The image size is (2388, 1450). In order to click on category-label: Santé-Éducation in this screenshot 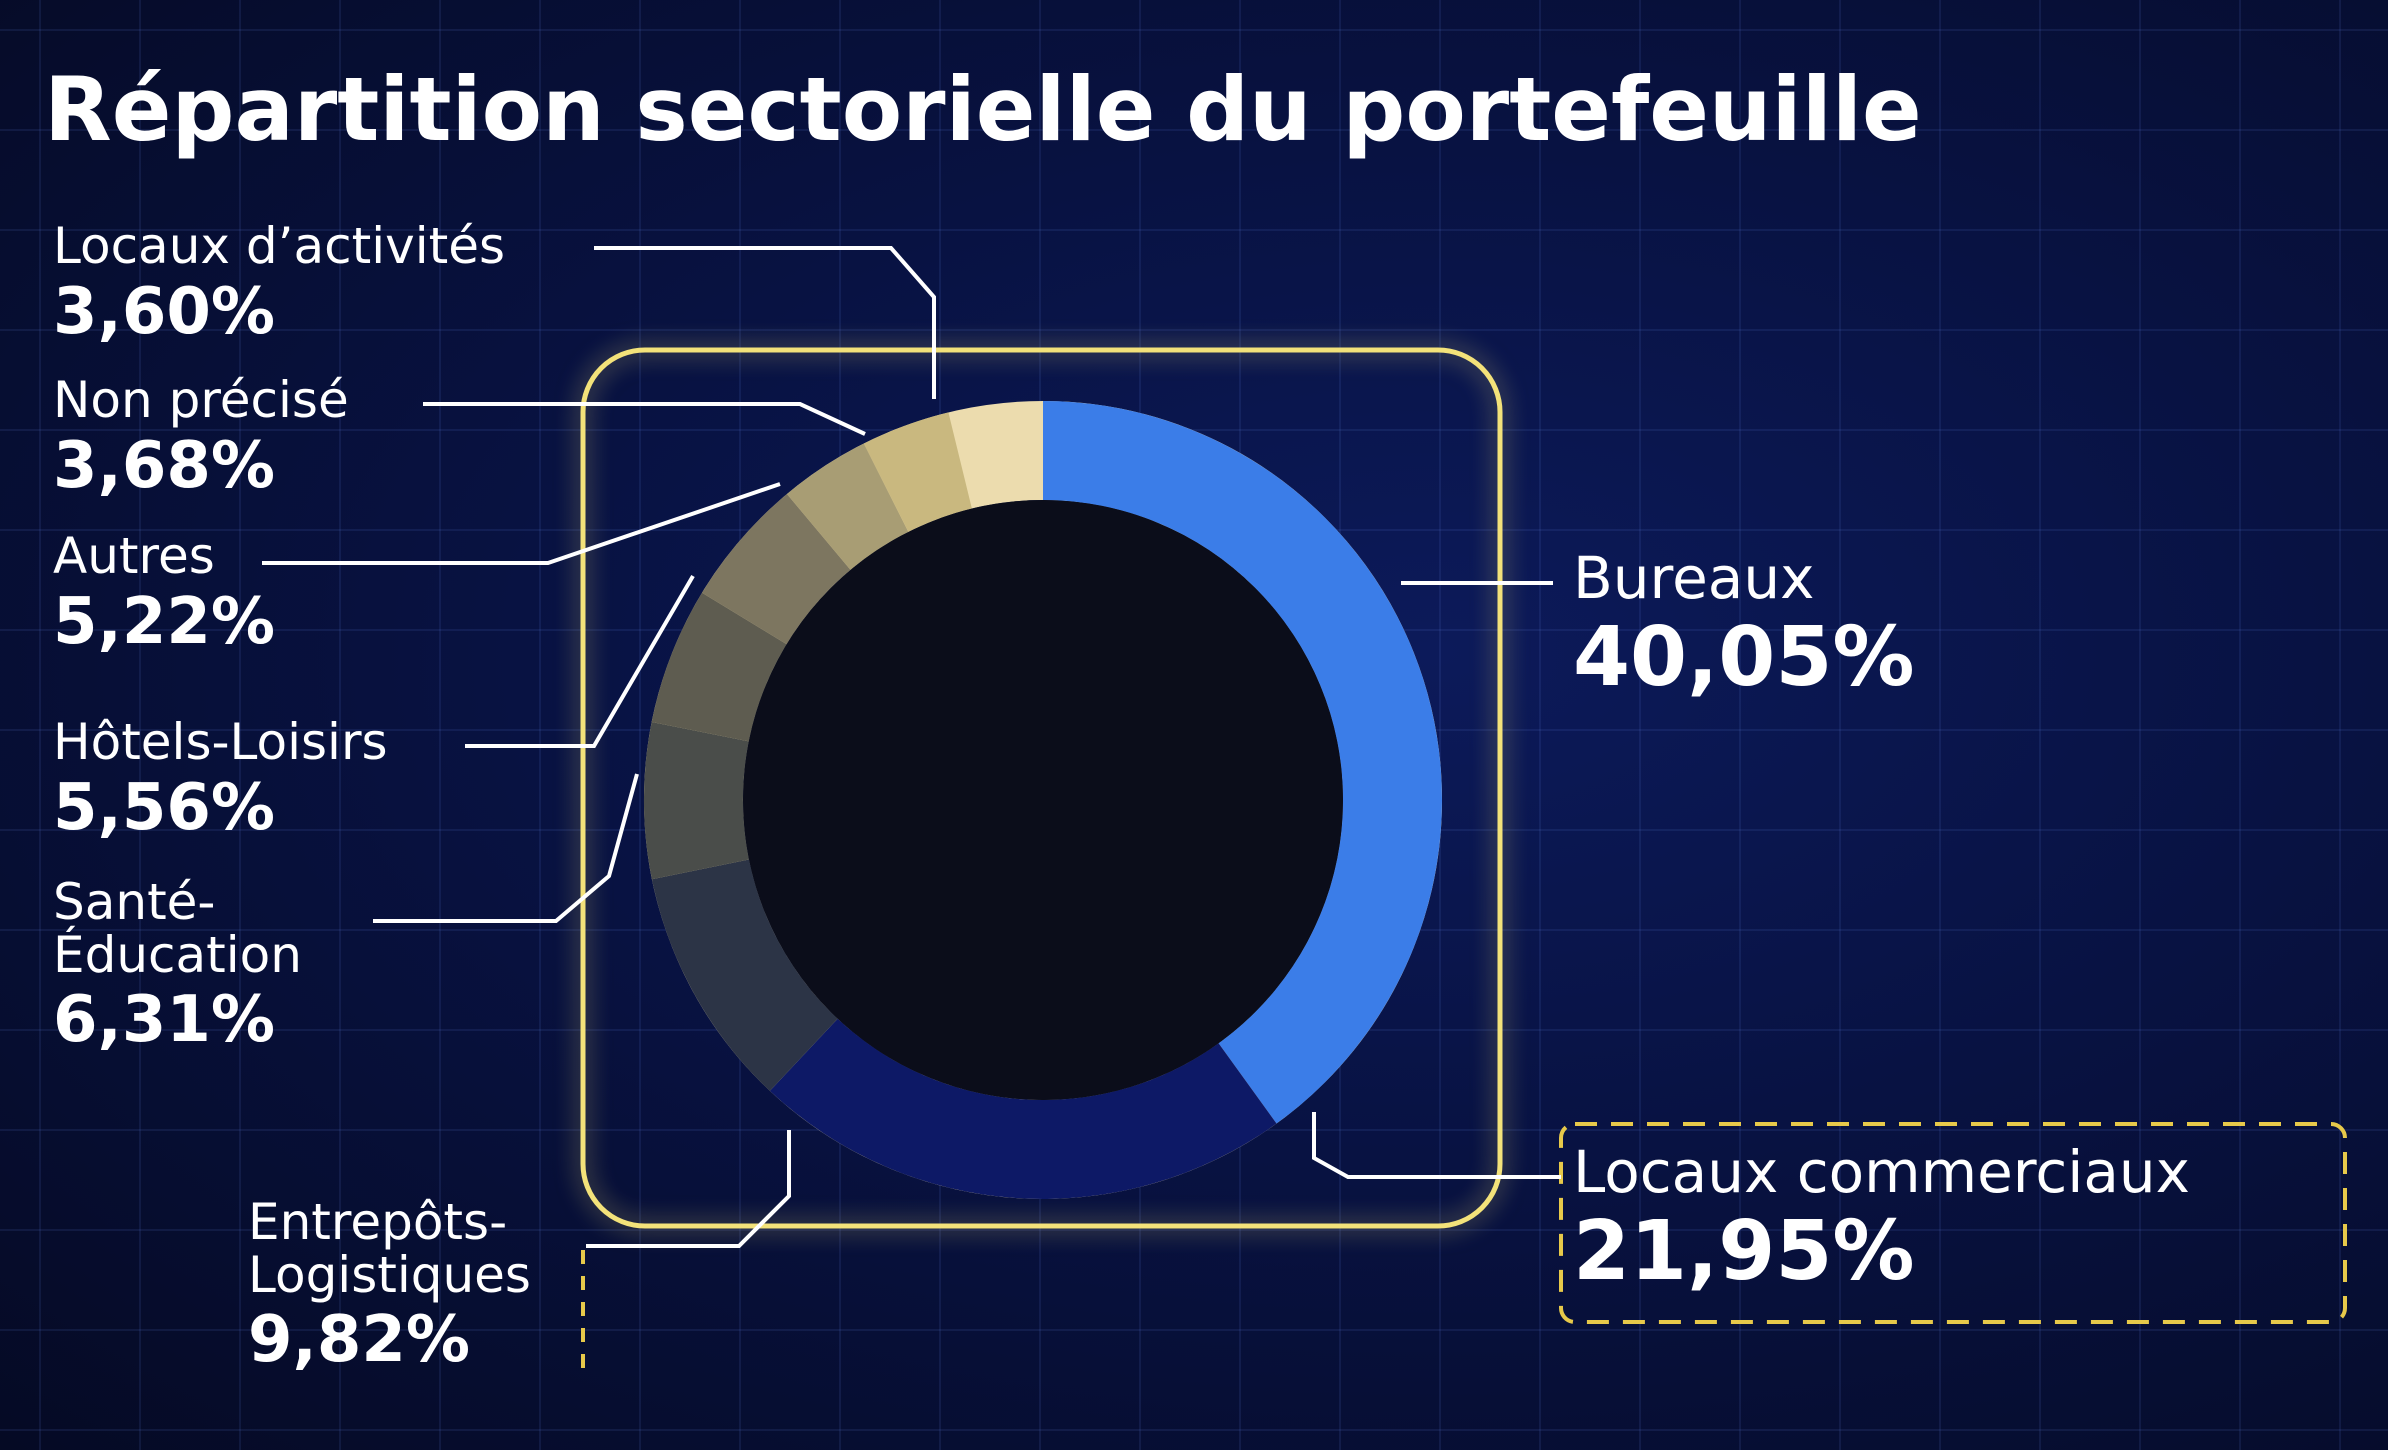, I will do `click(177, 928)`.